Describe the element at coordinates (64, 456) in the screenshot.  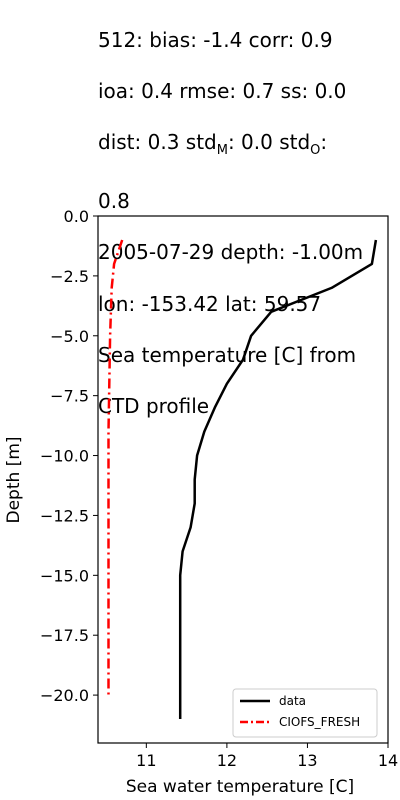
I see `y-tick-label: −10.0` at that location.